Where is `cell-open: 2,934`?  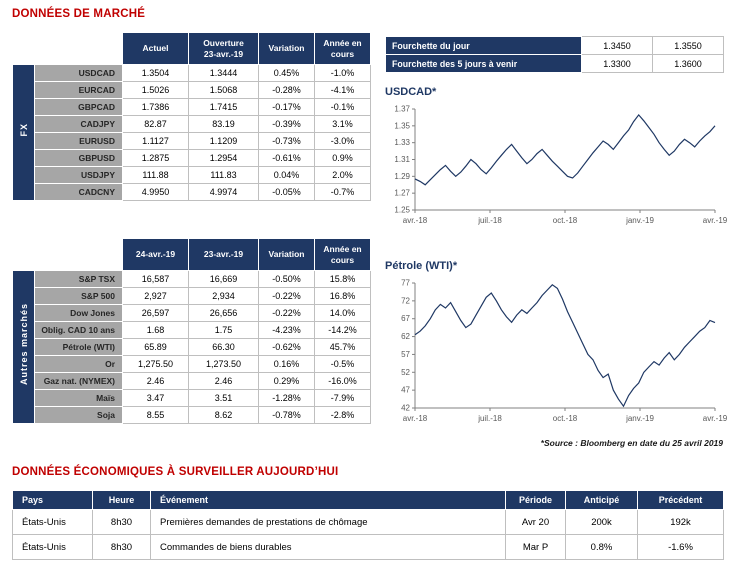 cell-open: 2,934 is located at coordinates (223, 296).